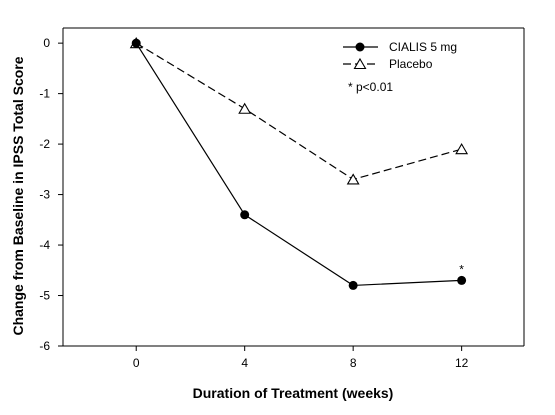  I want to click on y-tick-label: -6, so click(44, 346).